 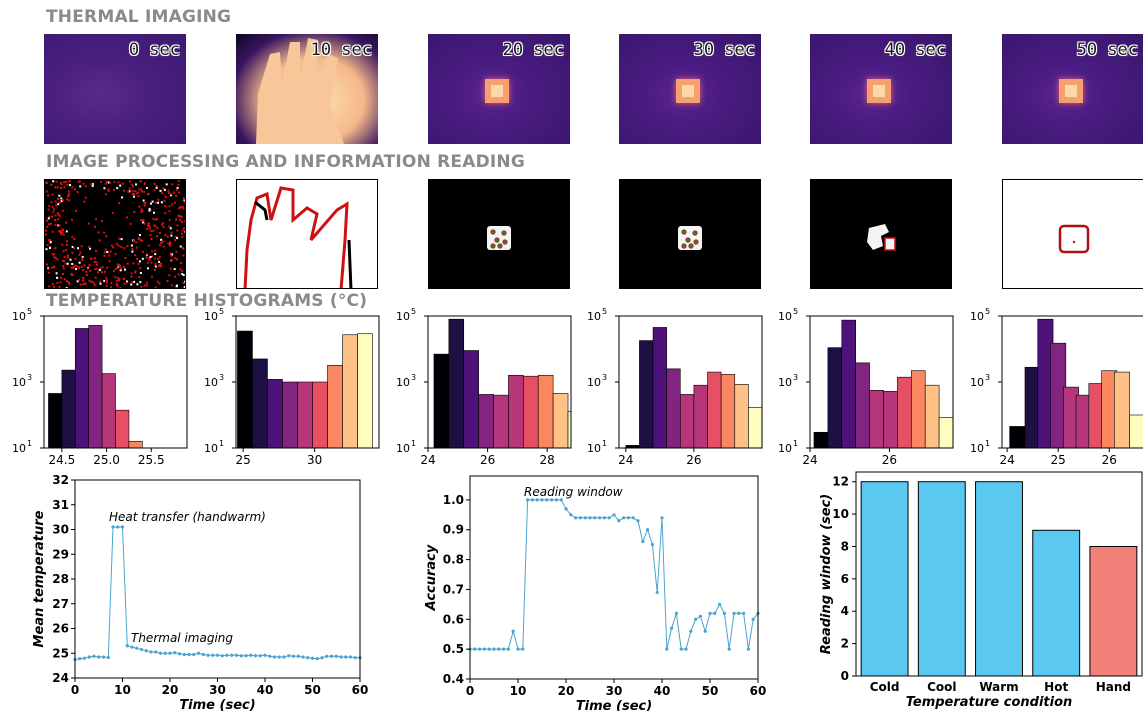 I want to click on x-tick-label: 30, so click(x=217, y=690).